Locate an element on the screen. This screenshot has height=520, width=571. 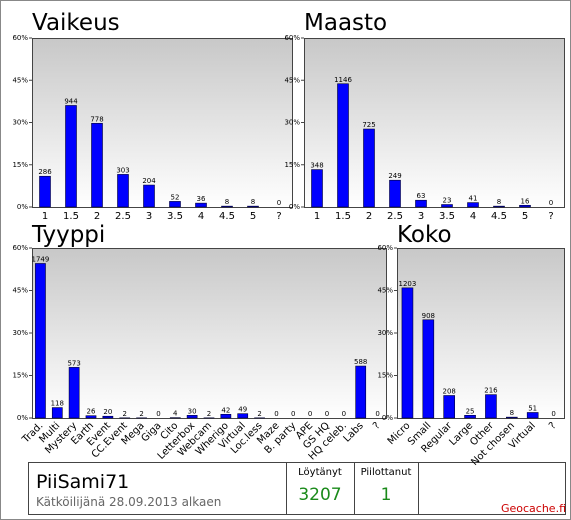
x-tick-label: 2 is located at coordinates (97, 216).